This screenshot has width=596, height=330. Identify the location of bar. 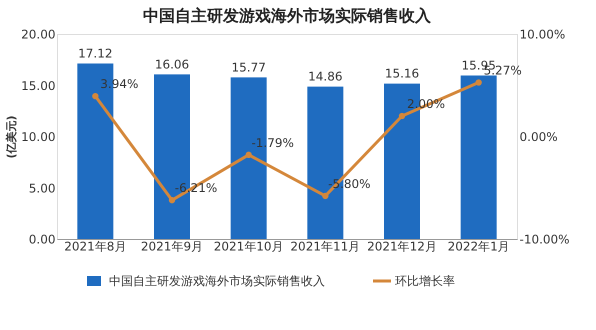
(478, 157).